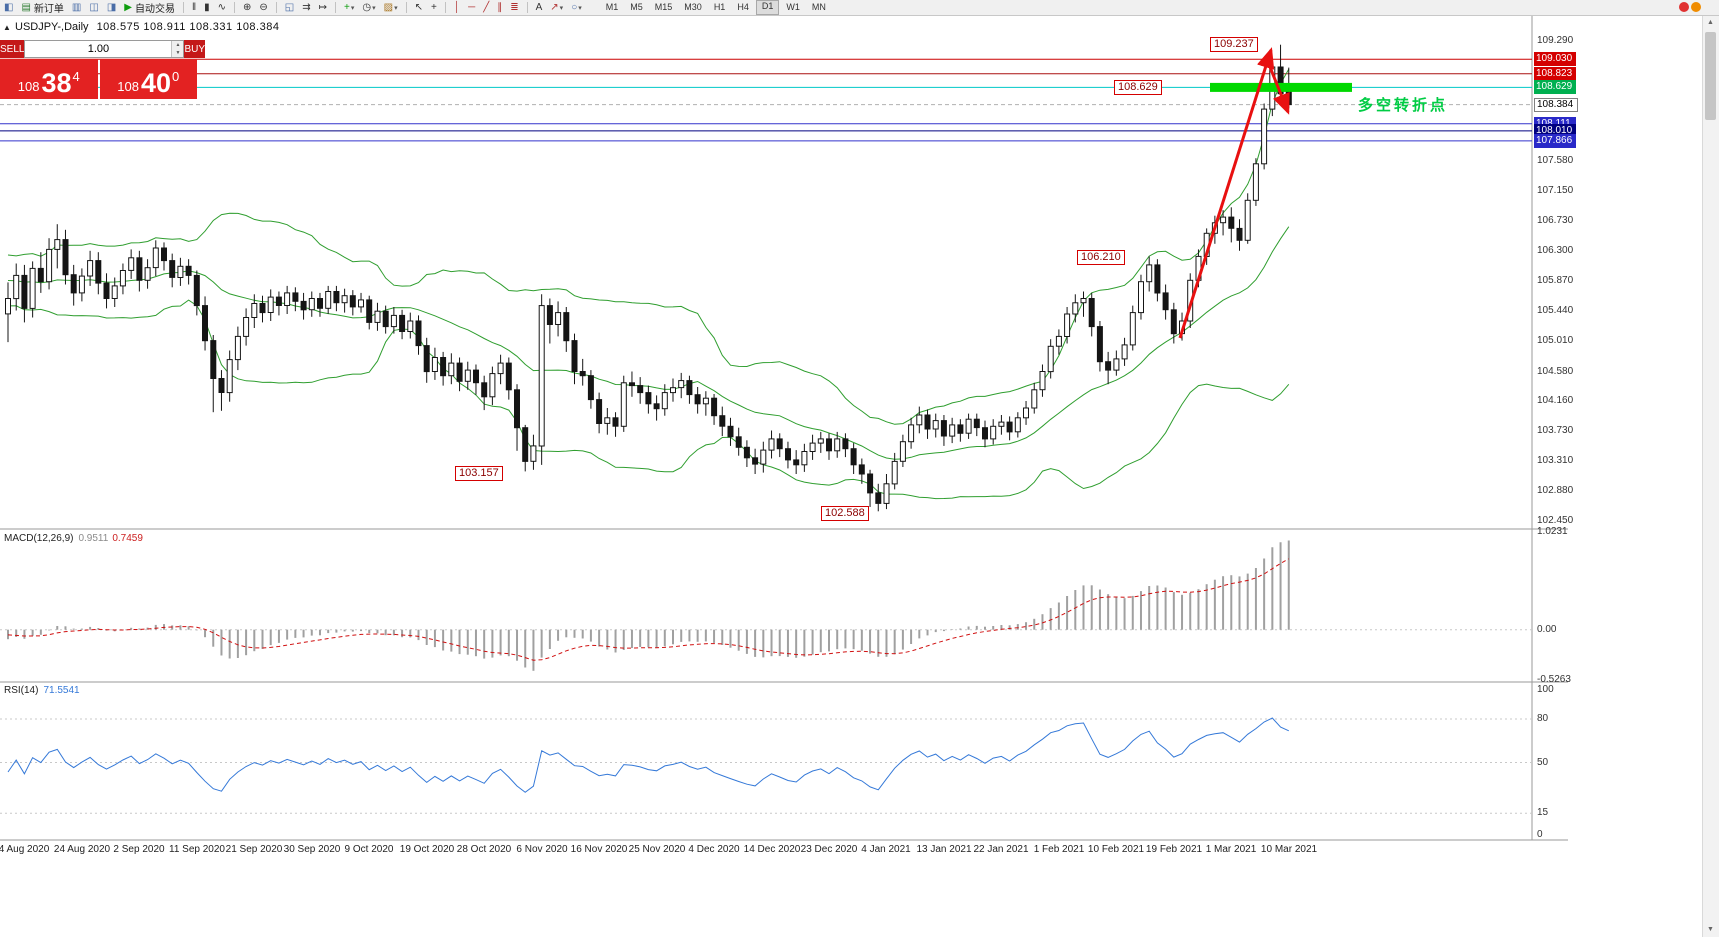 Image resolution: width=1719 pixels, height=937 pixels. What do you see at coordinates (793, 7) in the screenshot?
I see `timeframe-w1: W1` at bounding box center [793, 7].